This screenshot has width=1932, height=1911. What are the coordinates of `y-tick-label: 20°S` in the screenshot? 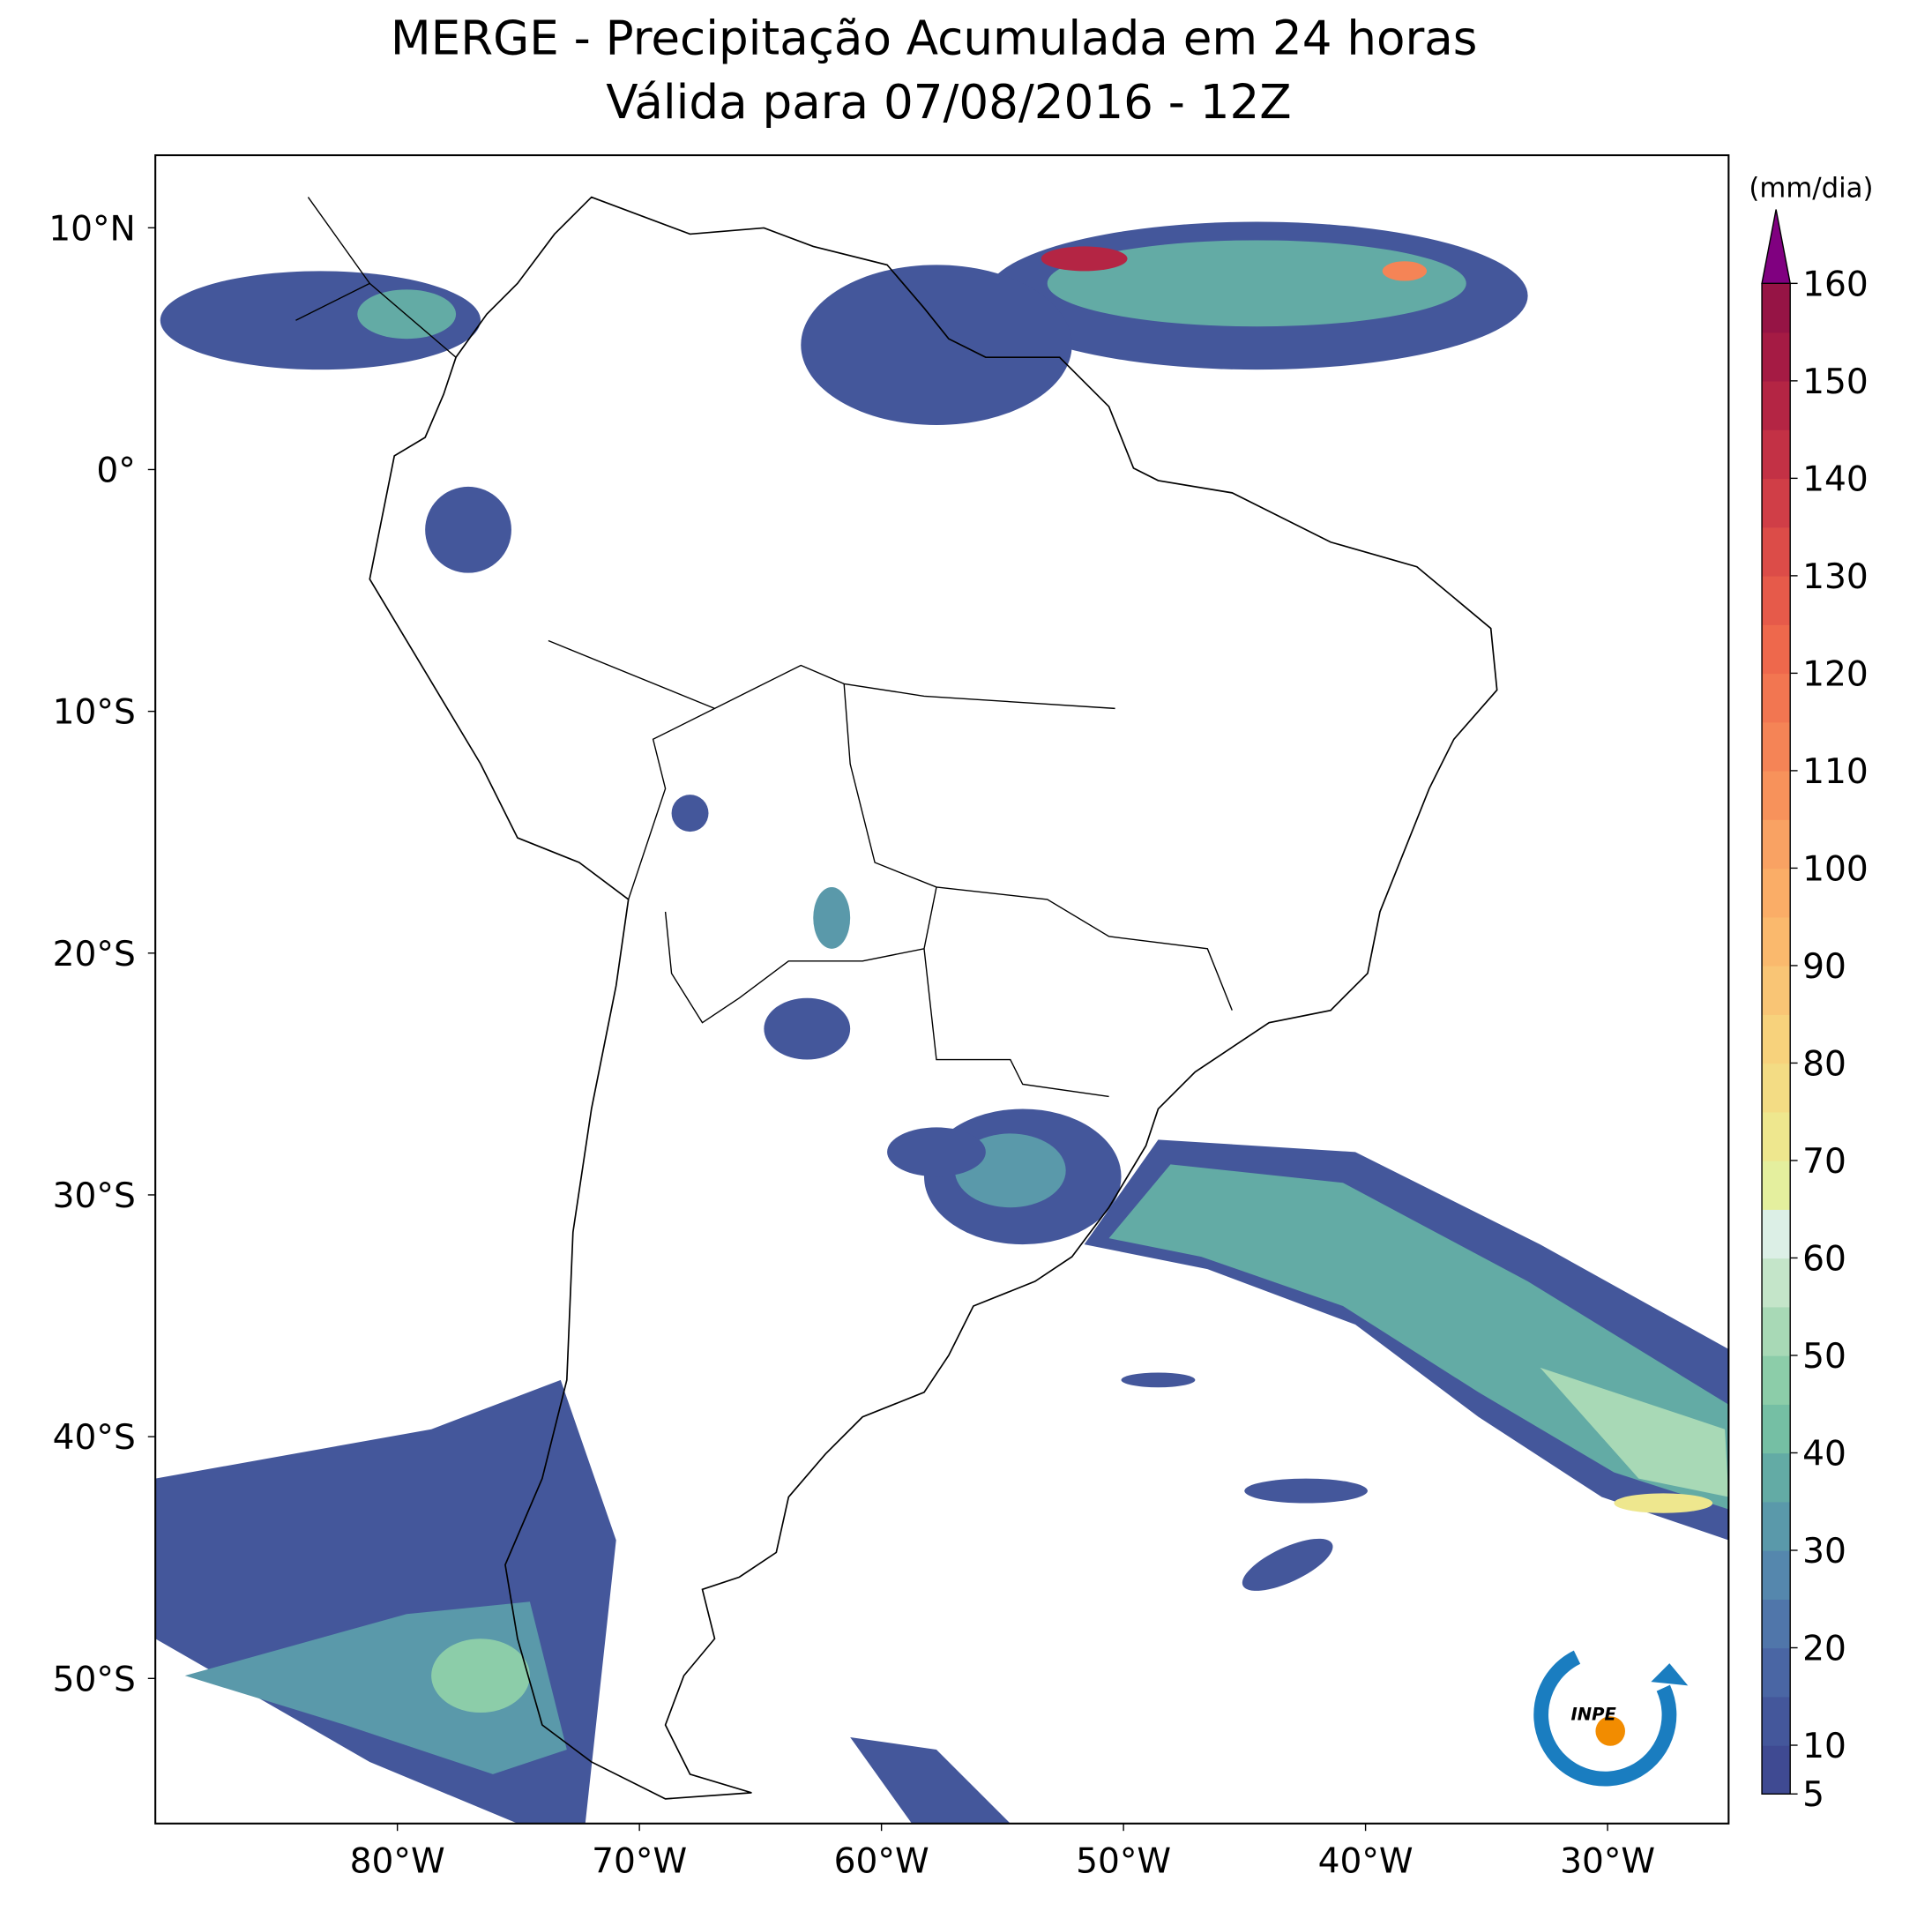 It's located at (94, 955).